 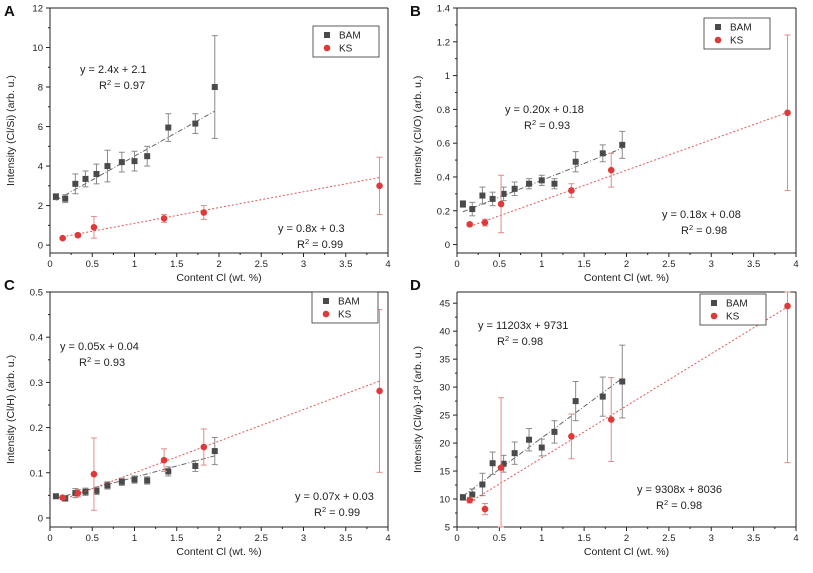 I want to click on x-tick-label: 1, so click(x=134, y=538).